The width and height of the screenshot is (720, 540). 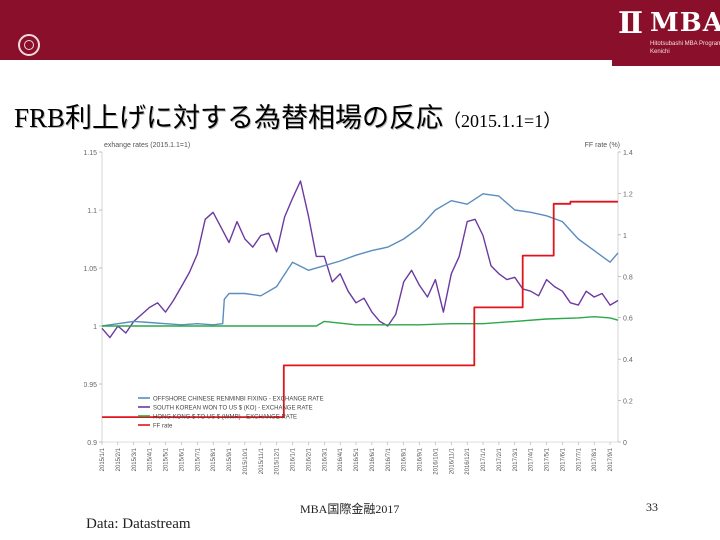 What do you see at coordinates (92, 211) in the screenshot?
I see `left-tick-label: 1.1` at bounding box center [92, 211].